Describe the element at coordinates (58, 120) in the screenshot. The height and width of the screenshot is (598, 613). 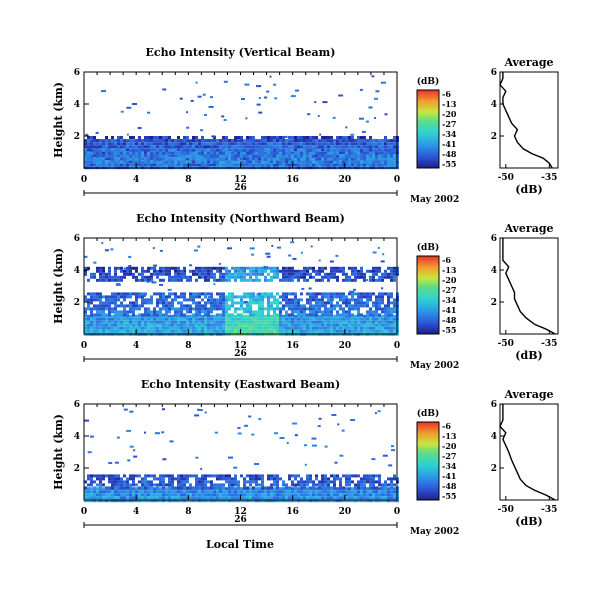
I see `y-axis-label: Height (km)` at that location.